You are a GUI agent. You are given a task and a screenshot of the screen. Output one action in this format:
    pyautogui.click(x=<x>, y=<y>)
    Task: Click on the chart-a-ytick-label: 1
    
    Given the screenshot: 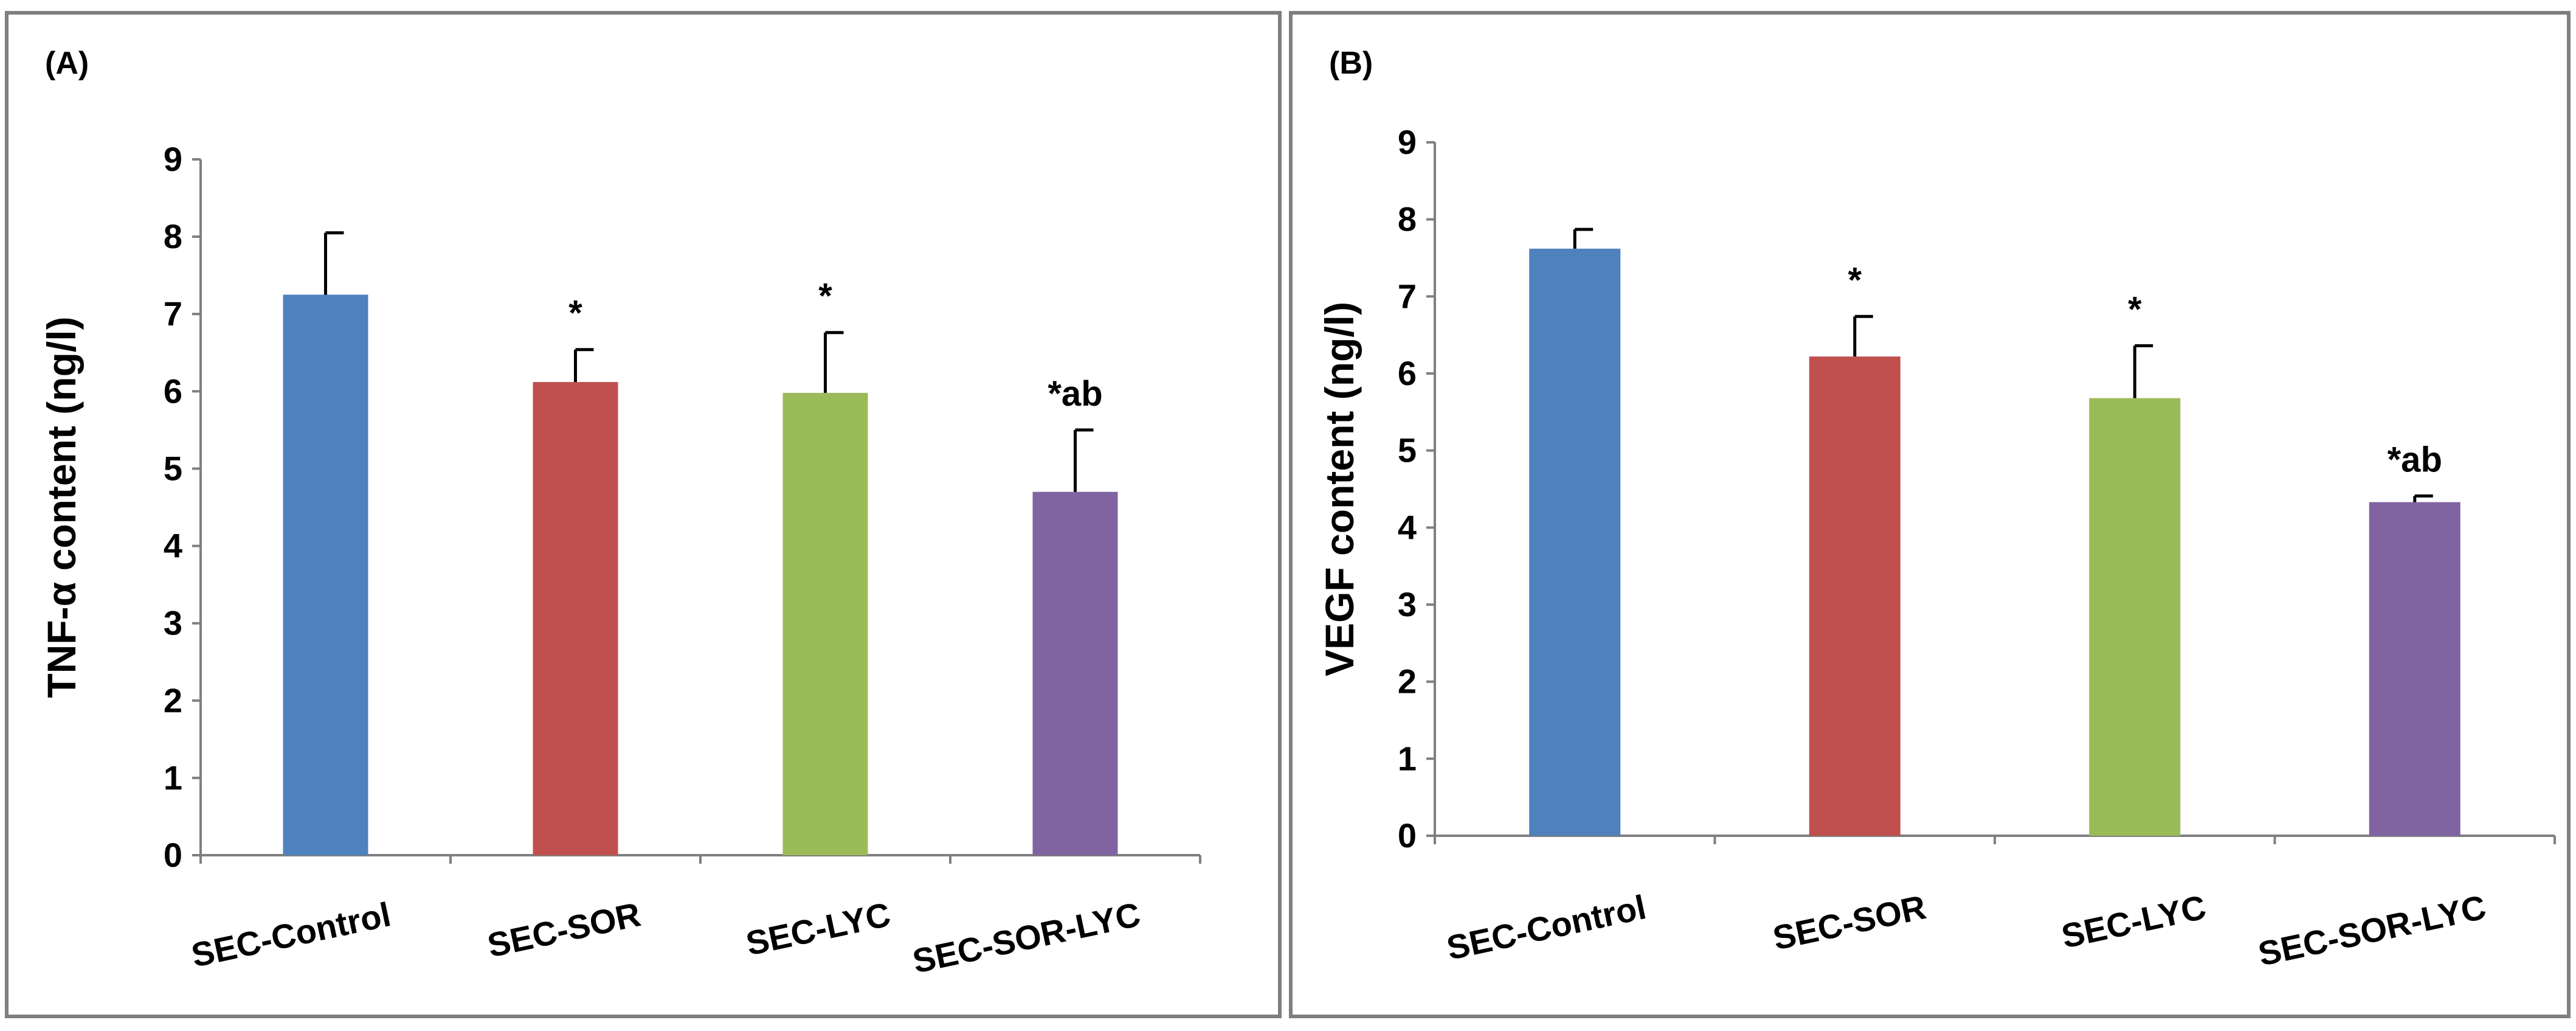 What is the action you would take?
    pyautogui.click(x=173, y=778)
    